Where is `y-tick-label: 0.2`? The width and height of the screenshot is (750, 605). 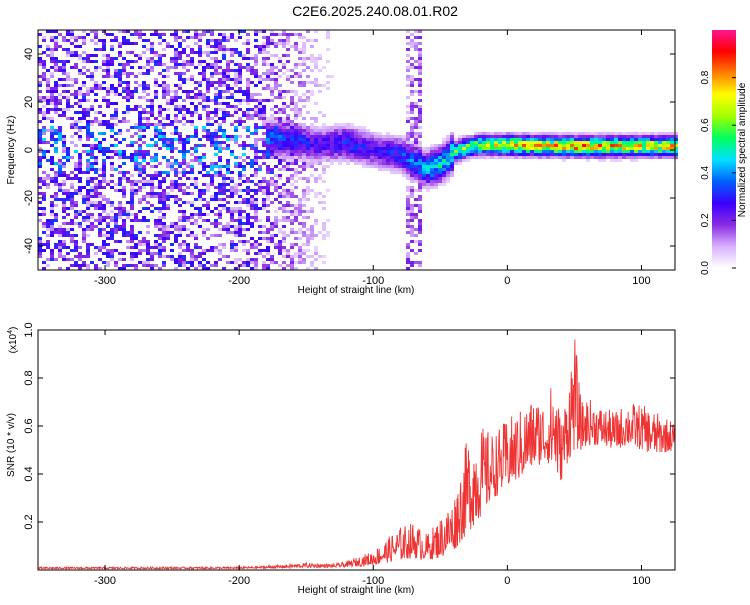 y-tick-label: 0.2 is located at coordinates (29, 521).